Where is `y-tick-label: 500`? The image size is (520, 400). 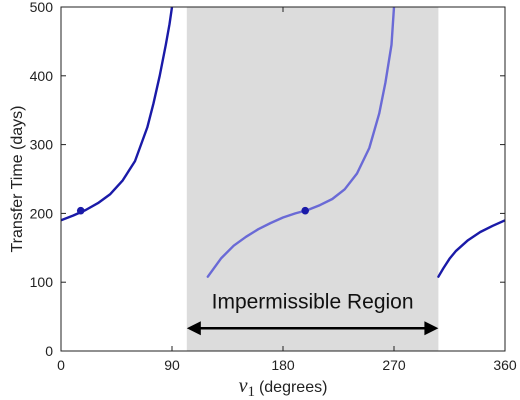
y-tick-label: 500 is located at coordinates (42, 7).